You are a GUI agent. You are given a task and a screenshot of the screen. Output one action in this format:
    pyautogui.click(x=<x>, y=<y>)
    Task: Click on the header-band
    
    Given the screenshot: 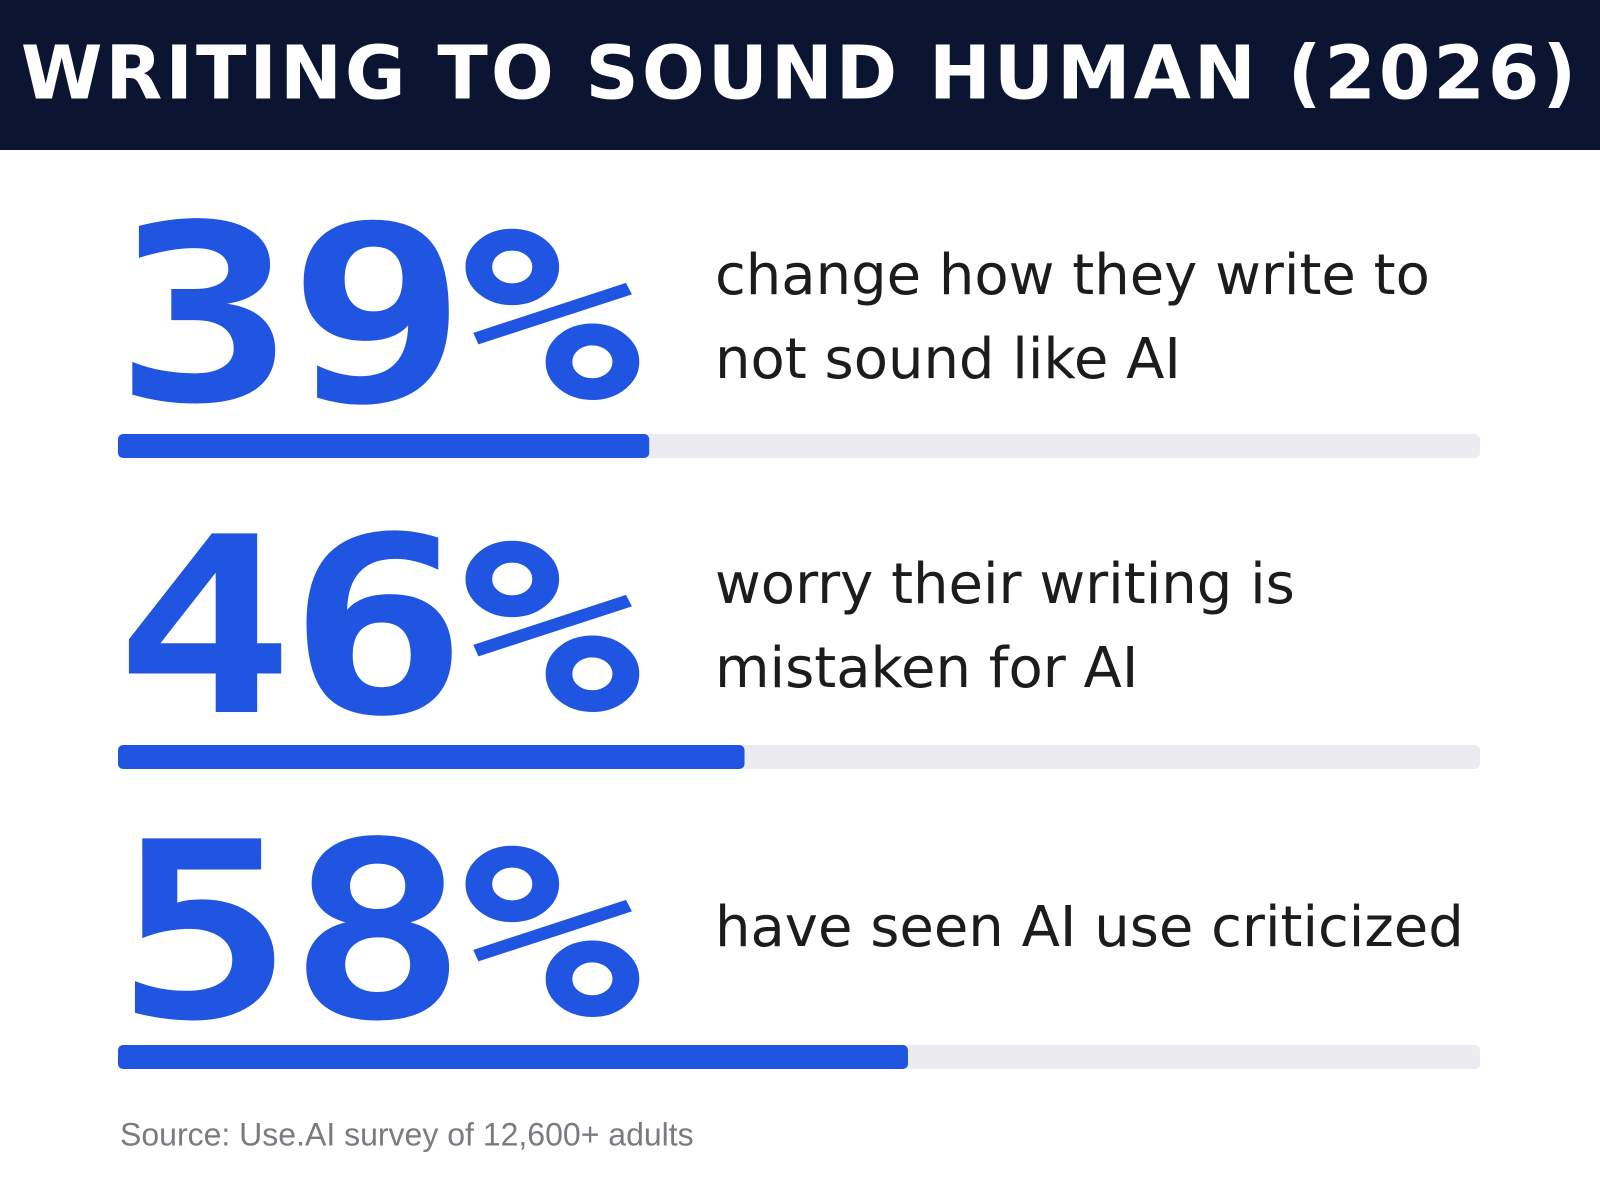 What is the action you would take?
    pyautogui.click(x=800, y=75)
    